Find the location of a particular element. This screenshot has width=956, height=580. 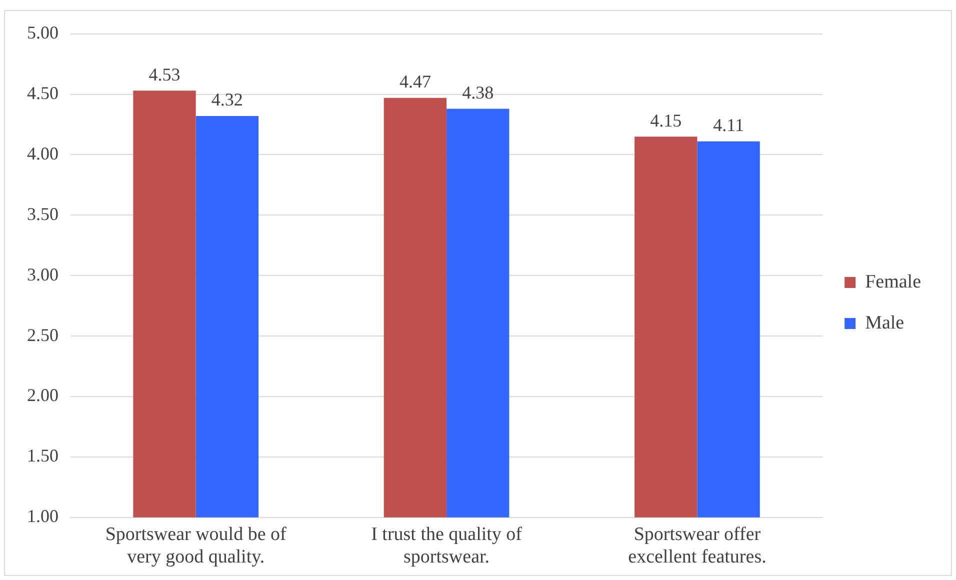

data-label: 4.47 is located at coordinates (415, 82).